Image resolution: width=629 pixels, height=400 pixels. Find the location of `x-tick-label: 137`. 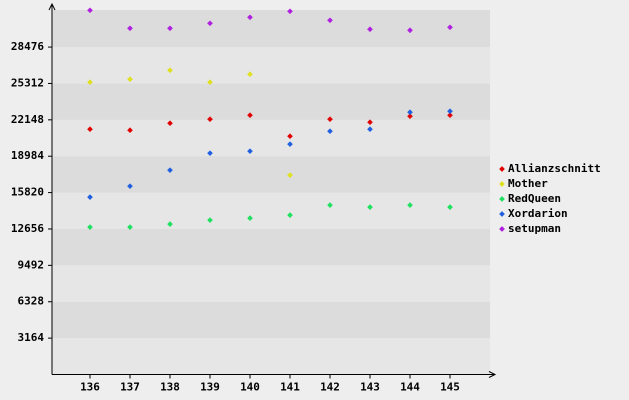

x-tick-label: 137 is located at coordinates (130, 387).